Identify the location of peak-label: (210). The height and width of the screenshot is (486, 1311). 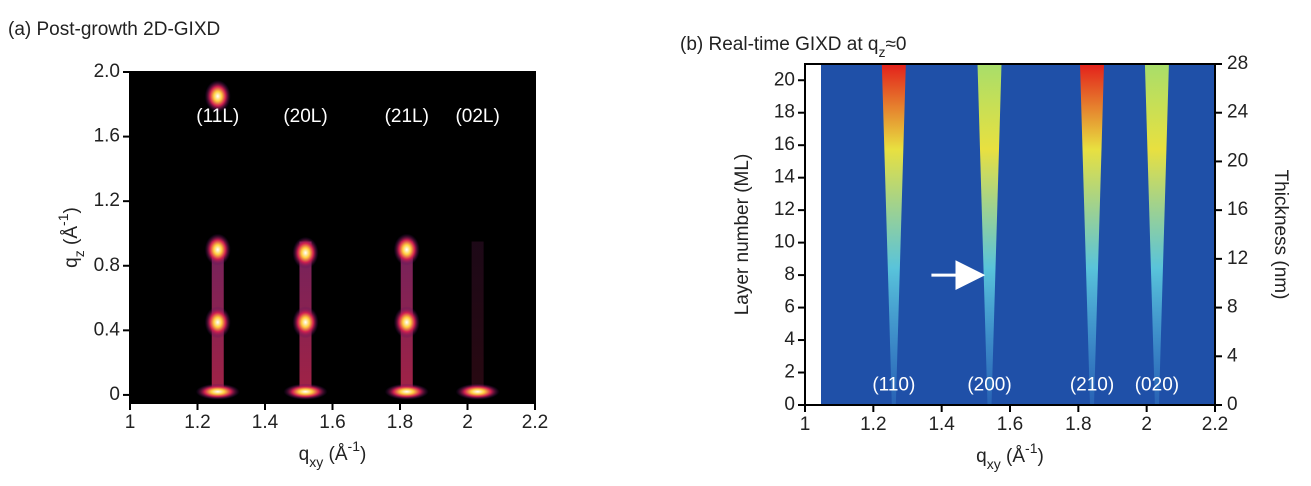
(1092, 385).